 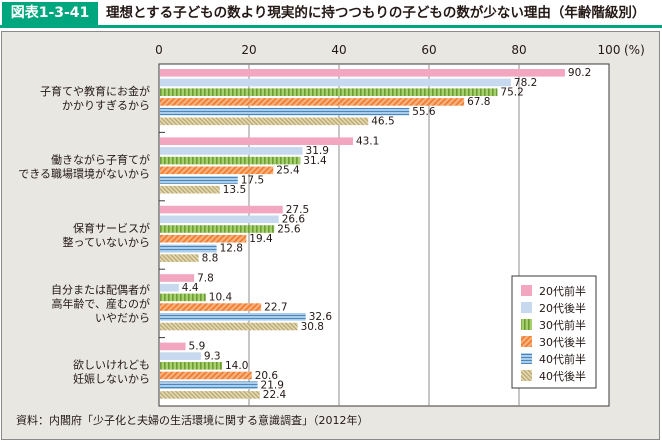 What do you see at coordinates (317, 151) in the screenshot?
I see `data-label: 31.9` at bounding box center [317, 151].